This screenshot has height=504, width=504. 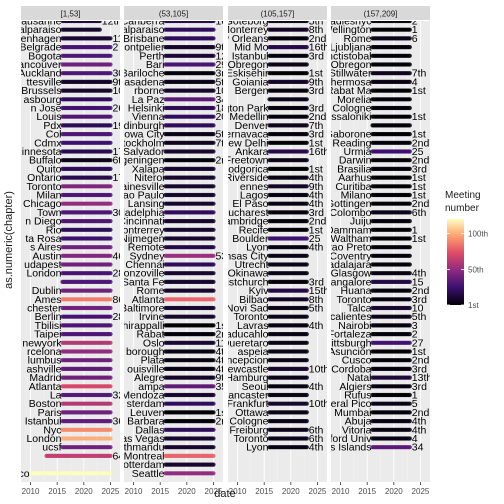 I want to click on point-label: London, so click(x=43, y=274).